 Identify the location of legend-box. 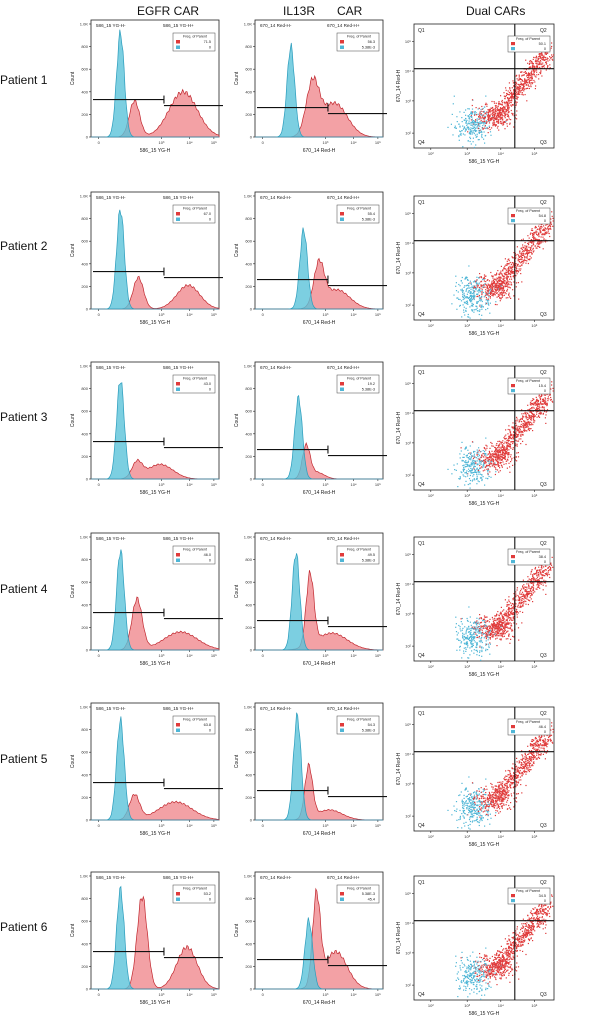
(358, 384).